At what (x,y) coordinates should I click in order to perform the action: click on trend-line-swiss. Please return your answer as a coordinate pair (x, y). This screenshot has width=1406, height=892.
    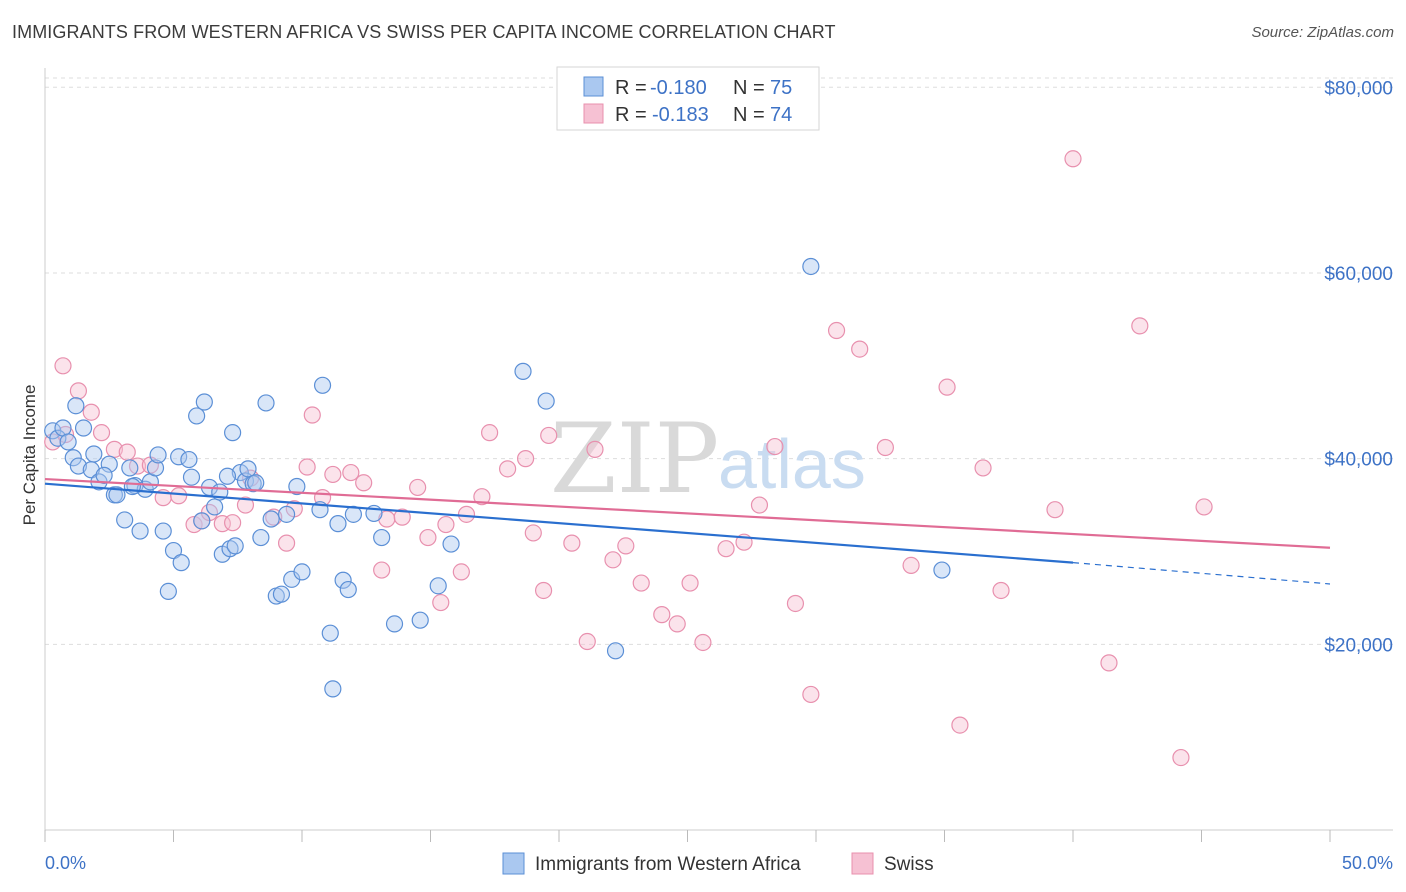
    Looking at the image, I should click on (687, 513).